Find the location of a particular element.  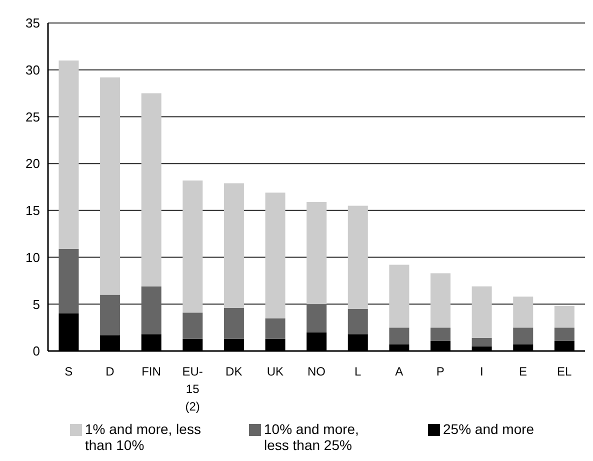

x-tick-label: I is located at coordinates (482, 371).